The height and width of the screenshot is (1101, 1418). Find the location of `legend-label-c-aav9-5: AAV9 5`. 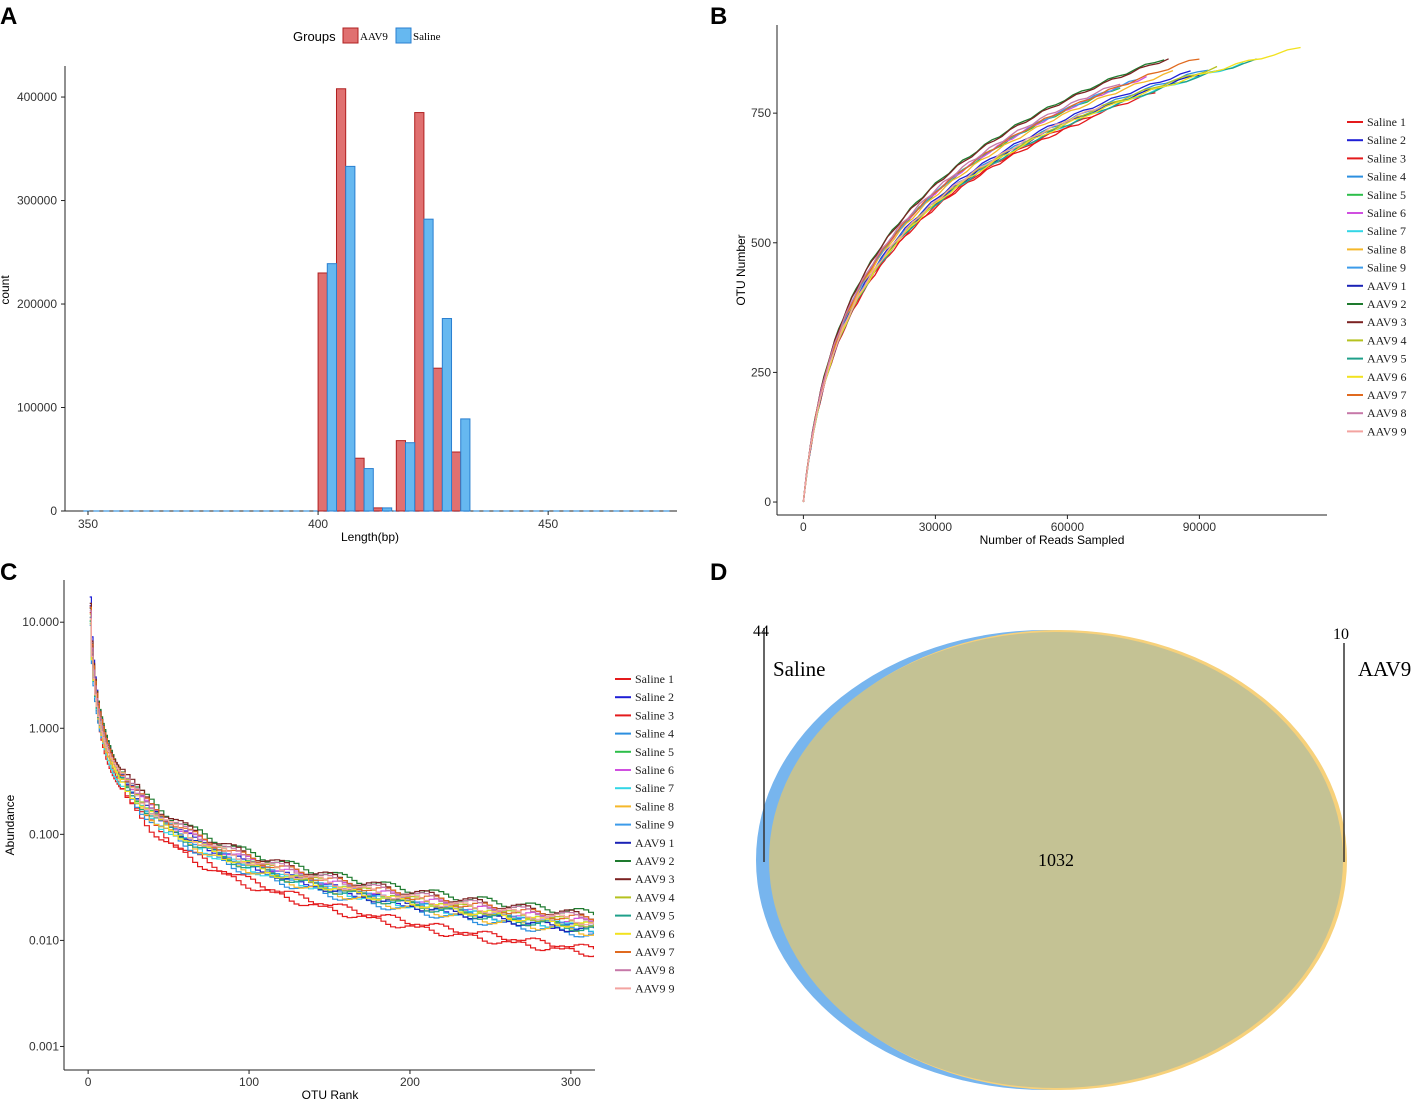

legend-label-c-aav9-5: AAV9 5 is located at coordinates (654, 916).